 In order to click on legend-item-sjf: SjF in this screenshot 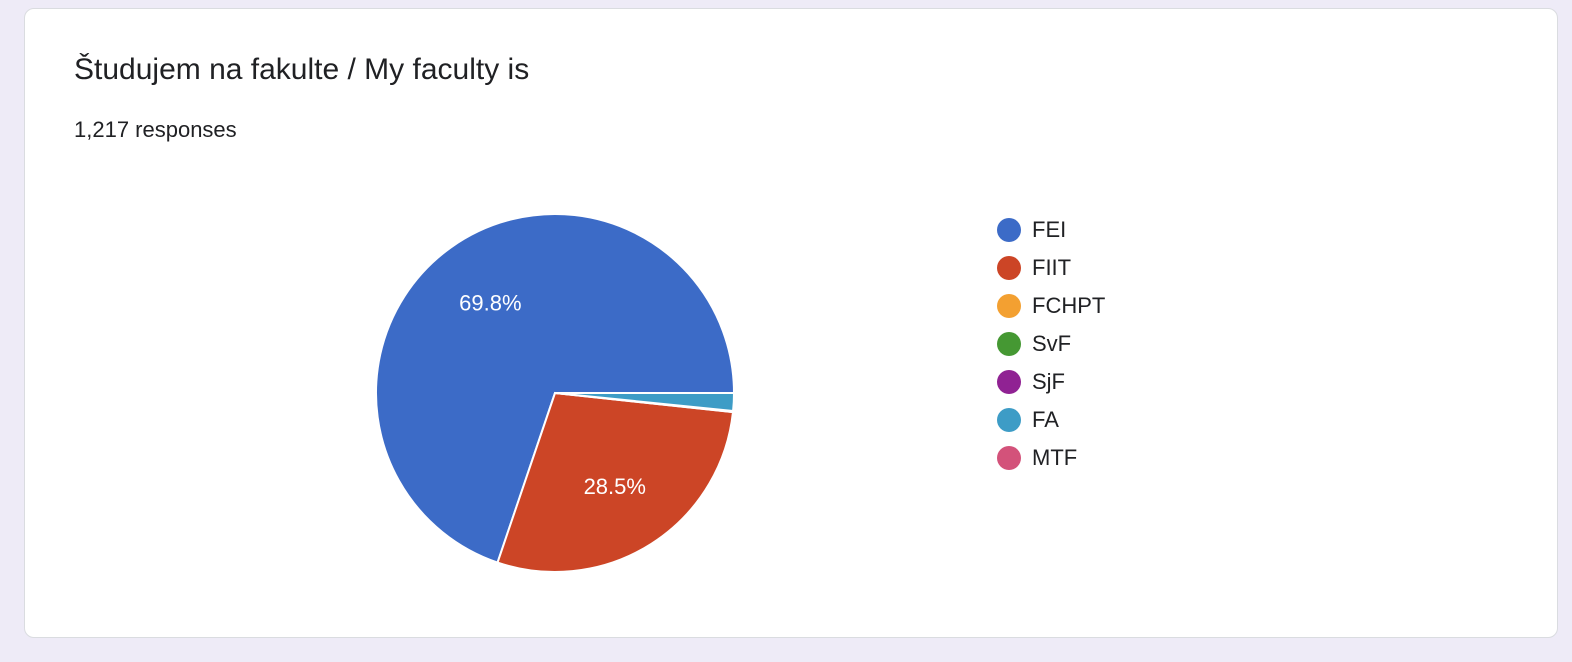, I will do `click(1051, 382)`.